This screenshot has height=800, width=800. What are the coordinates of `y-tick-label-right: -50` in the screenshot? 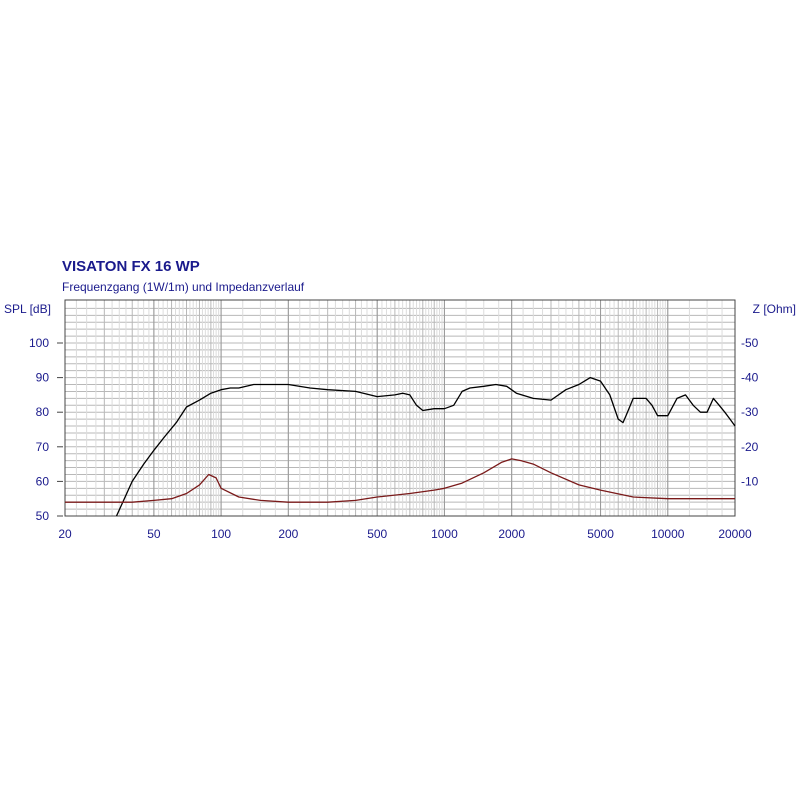 It's located at (750, 343).